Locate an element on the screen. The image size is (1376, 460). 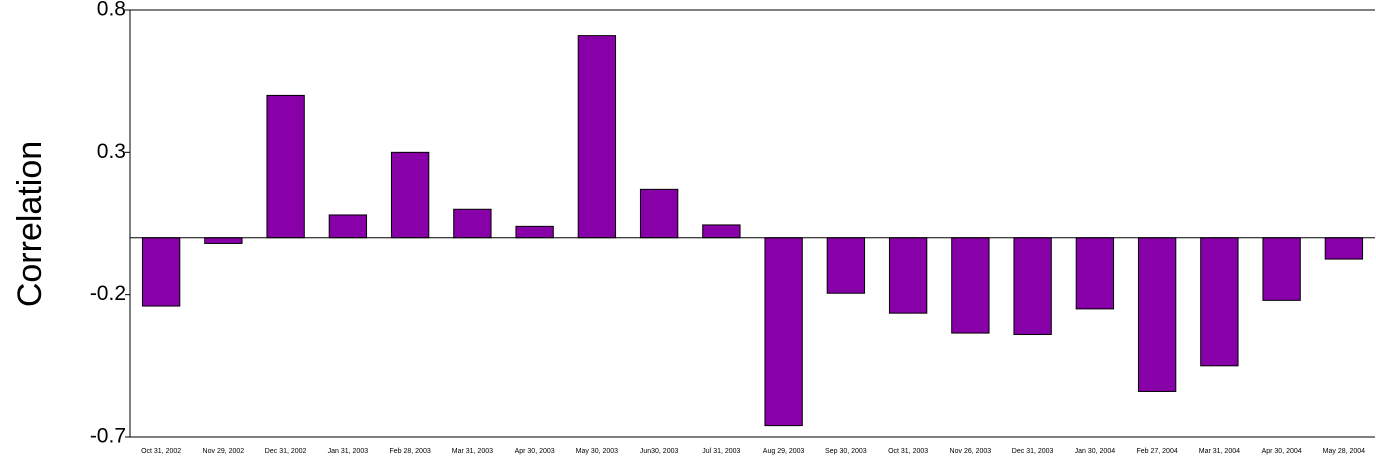
x-tick-label: Feb 28, 2003 is located at coordinates (409, 451).